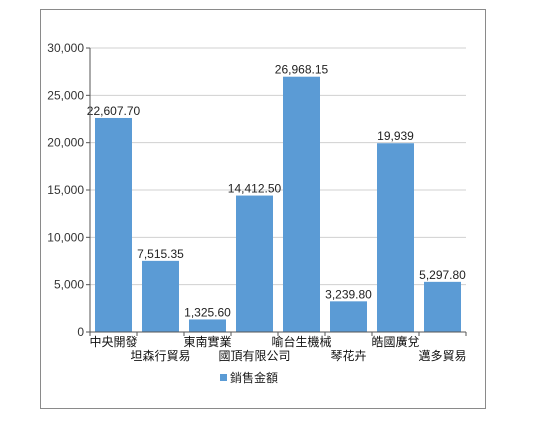 This screenshot has height=435, width=536. I want to click on y-tick-label: 30,000, so click(65, 48).